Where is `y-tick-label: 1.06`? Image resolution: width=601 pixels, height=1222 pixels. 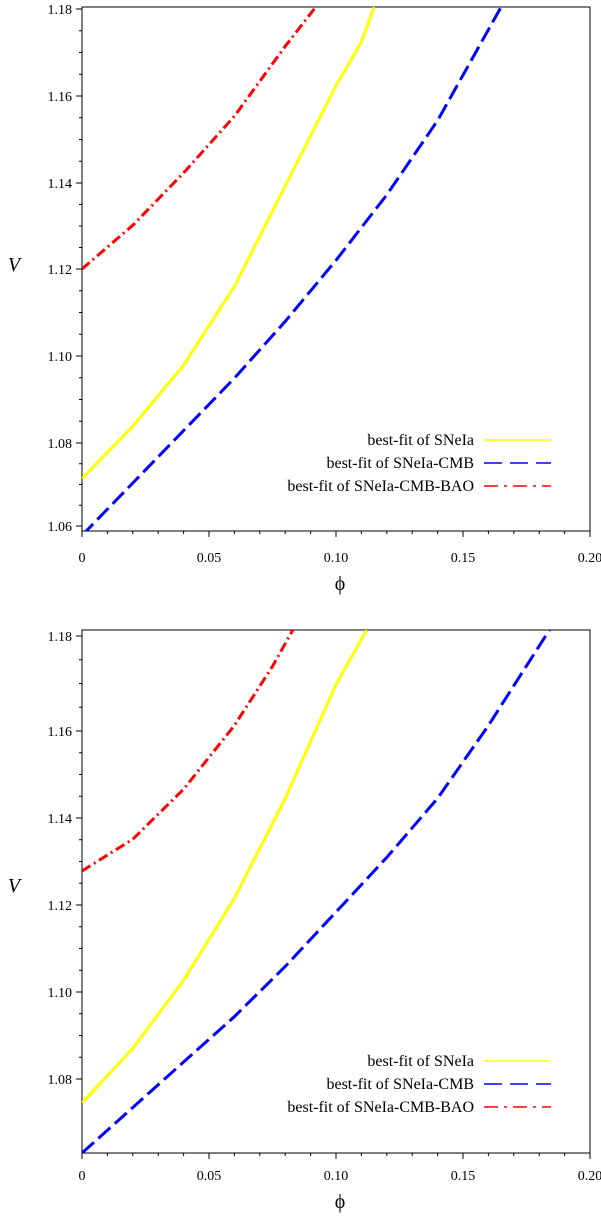 y-tick-label: 1.06 is located at coordinates (60, 527).